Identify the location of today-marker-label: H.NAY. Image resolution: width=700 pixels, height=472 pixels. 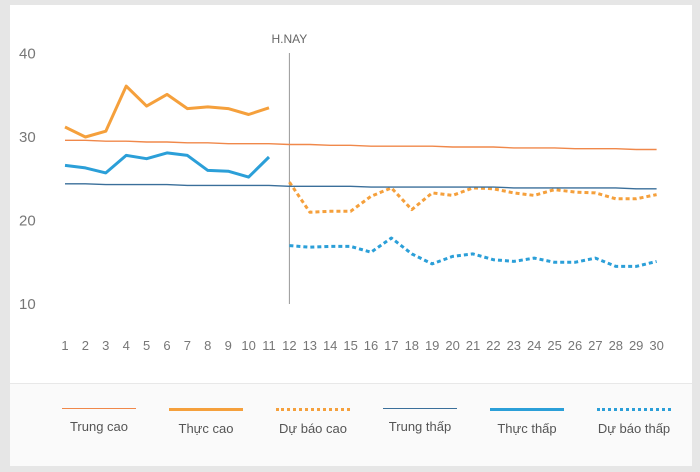
(290, 39).